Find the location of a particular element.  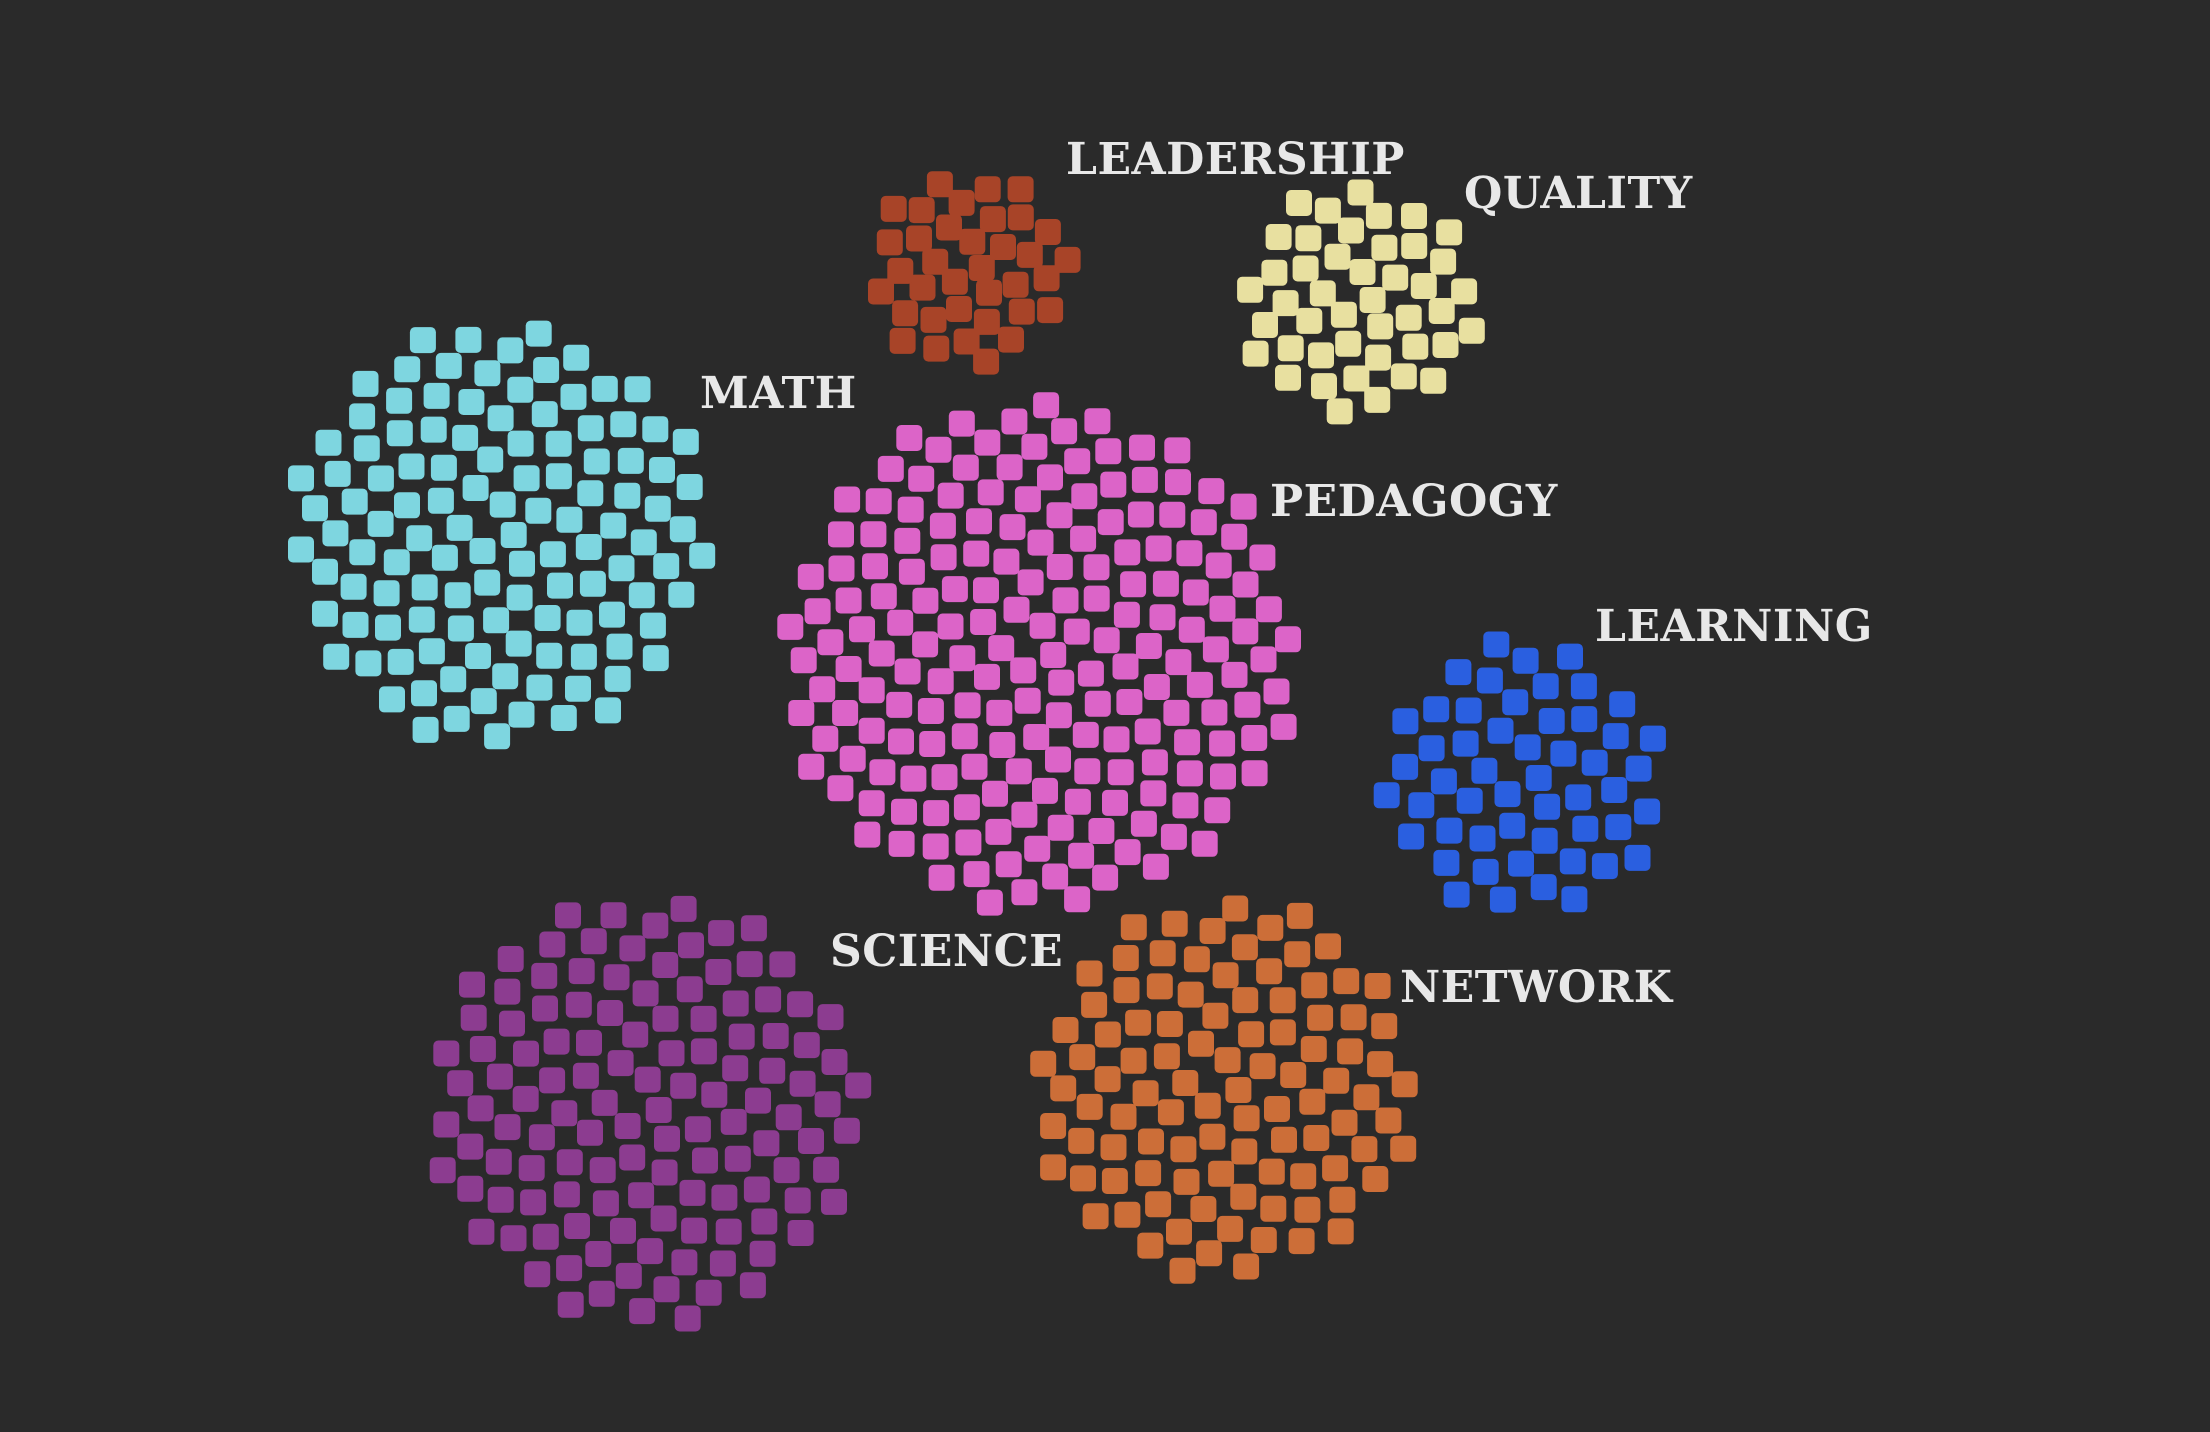

quality-label: QUALITY is located at coordinates (1578, 194).